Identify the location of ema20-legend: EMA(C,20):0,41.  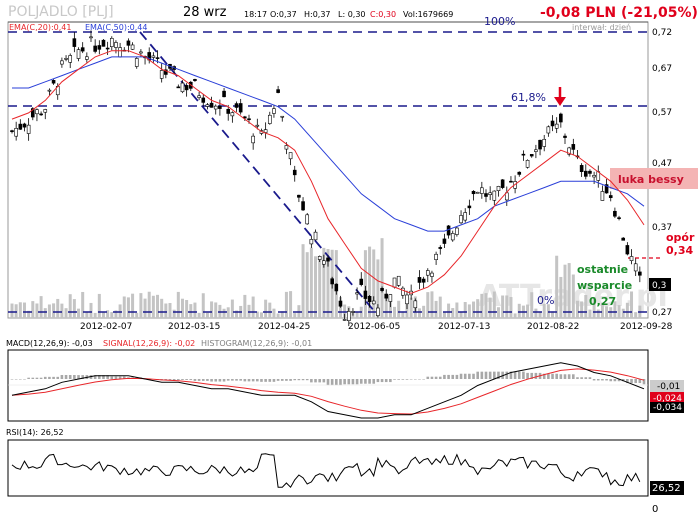
(40, 27).